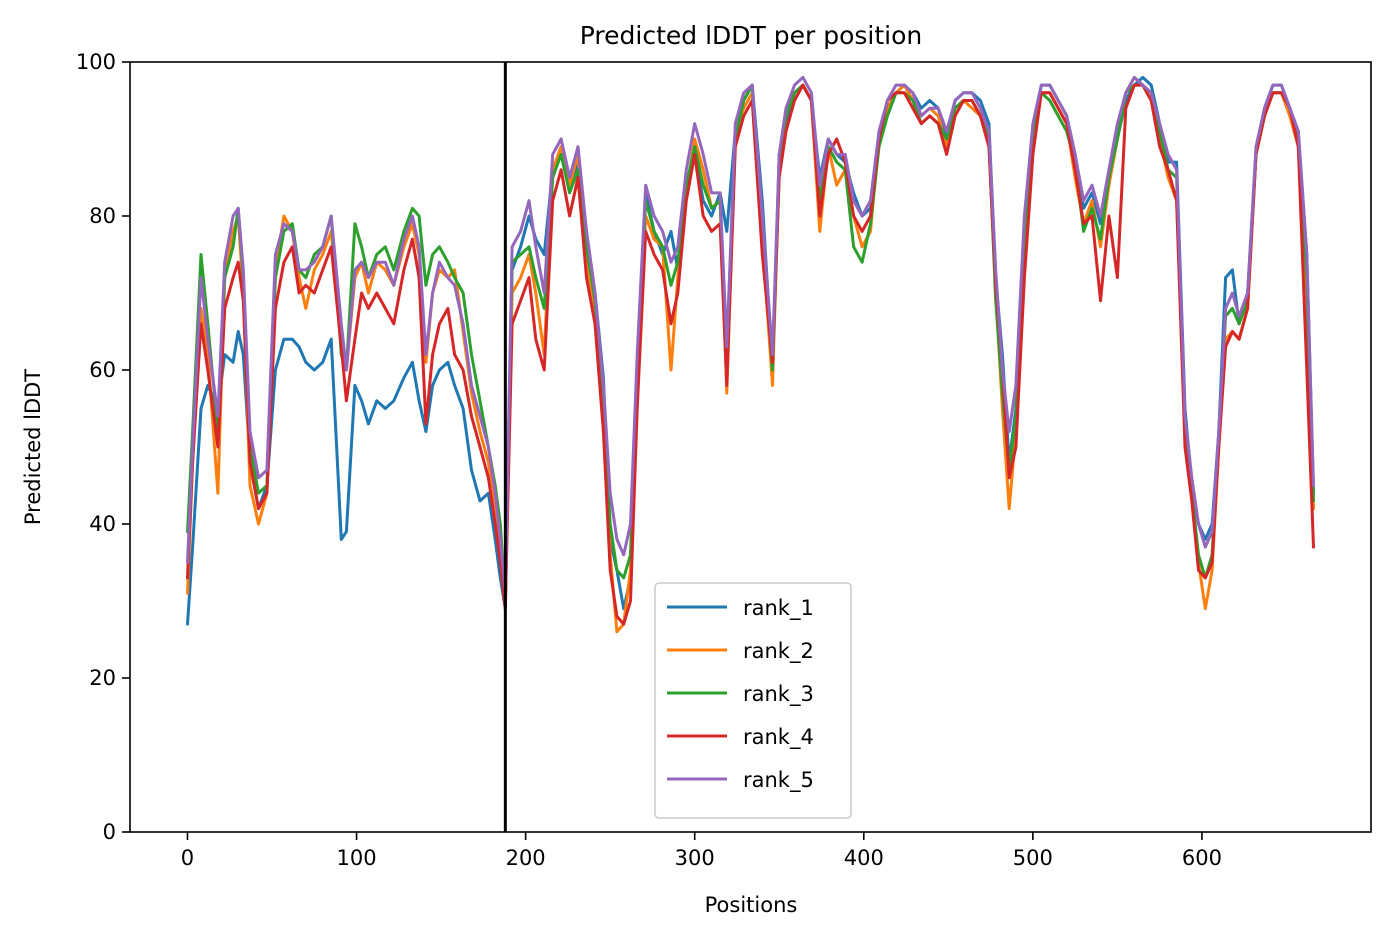 This screenshot has height=939, width=1391. What do you see at coordinates (102, 216) in the screenshot?
I see `y-tick-label: 80` at bounding box center [102, 216].